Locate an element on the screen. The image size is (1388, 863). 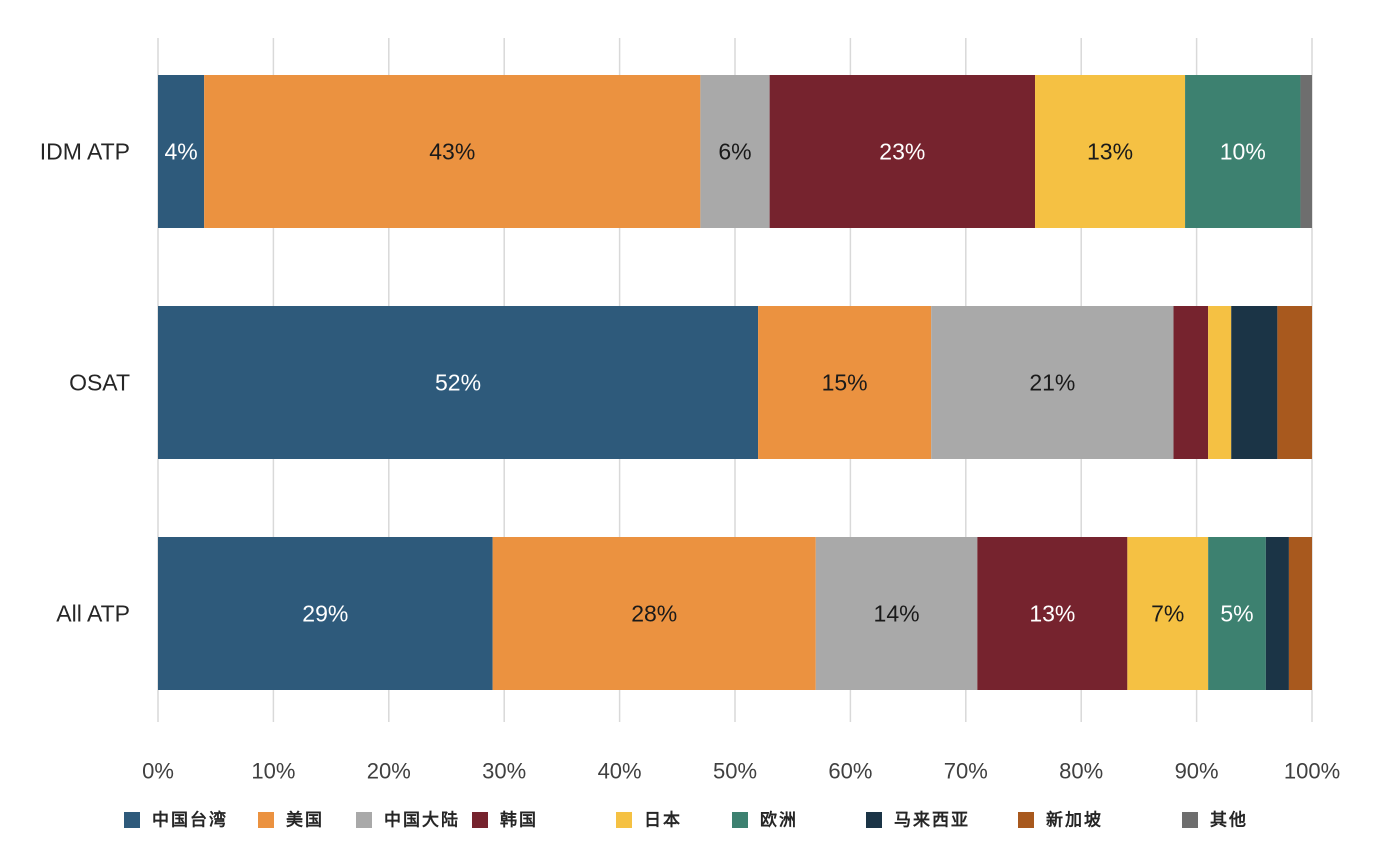
category-label: IDM ATP is located at coordinates (85, 152).